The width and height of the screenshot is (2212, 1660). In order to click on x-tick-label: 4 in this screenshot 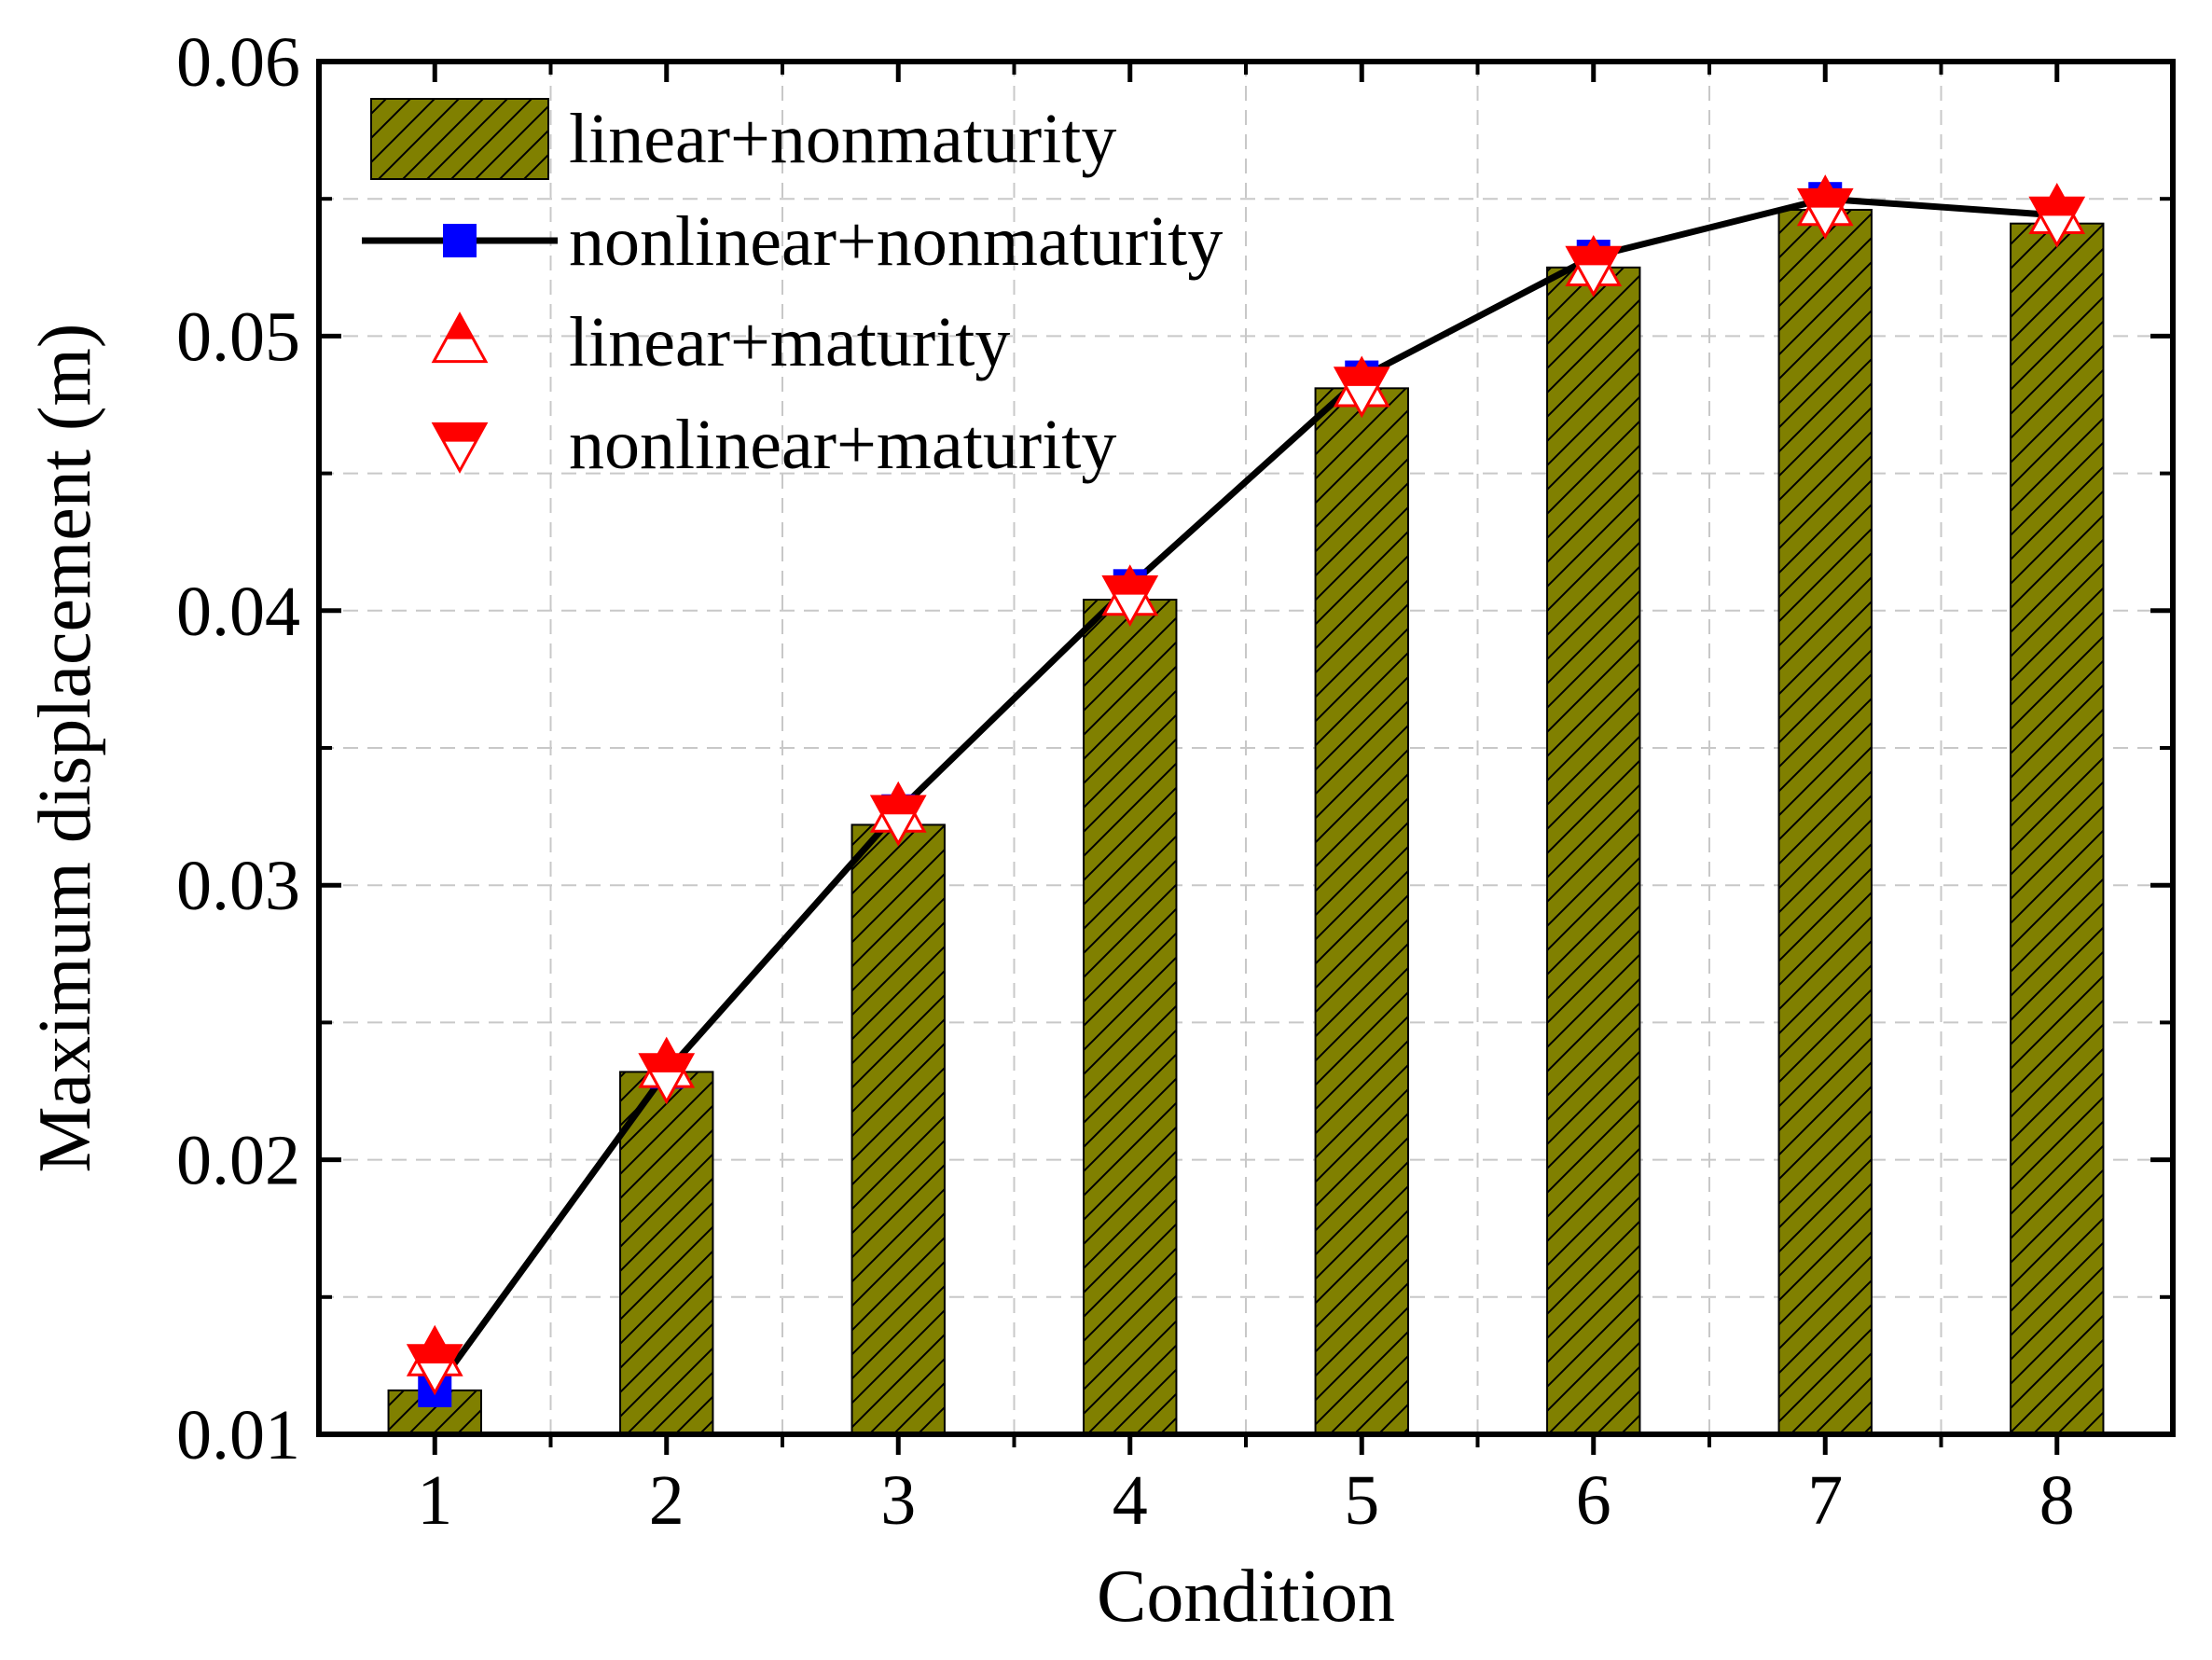, I will do `click(1131, 1500)`.